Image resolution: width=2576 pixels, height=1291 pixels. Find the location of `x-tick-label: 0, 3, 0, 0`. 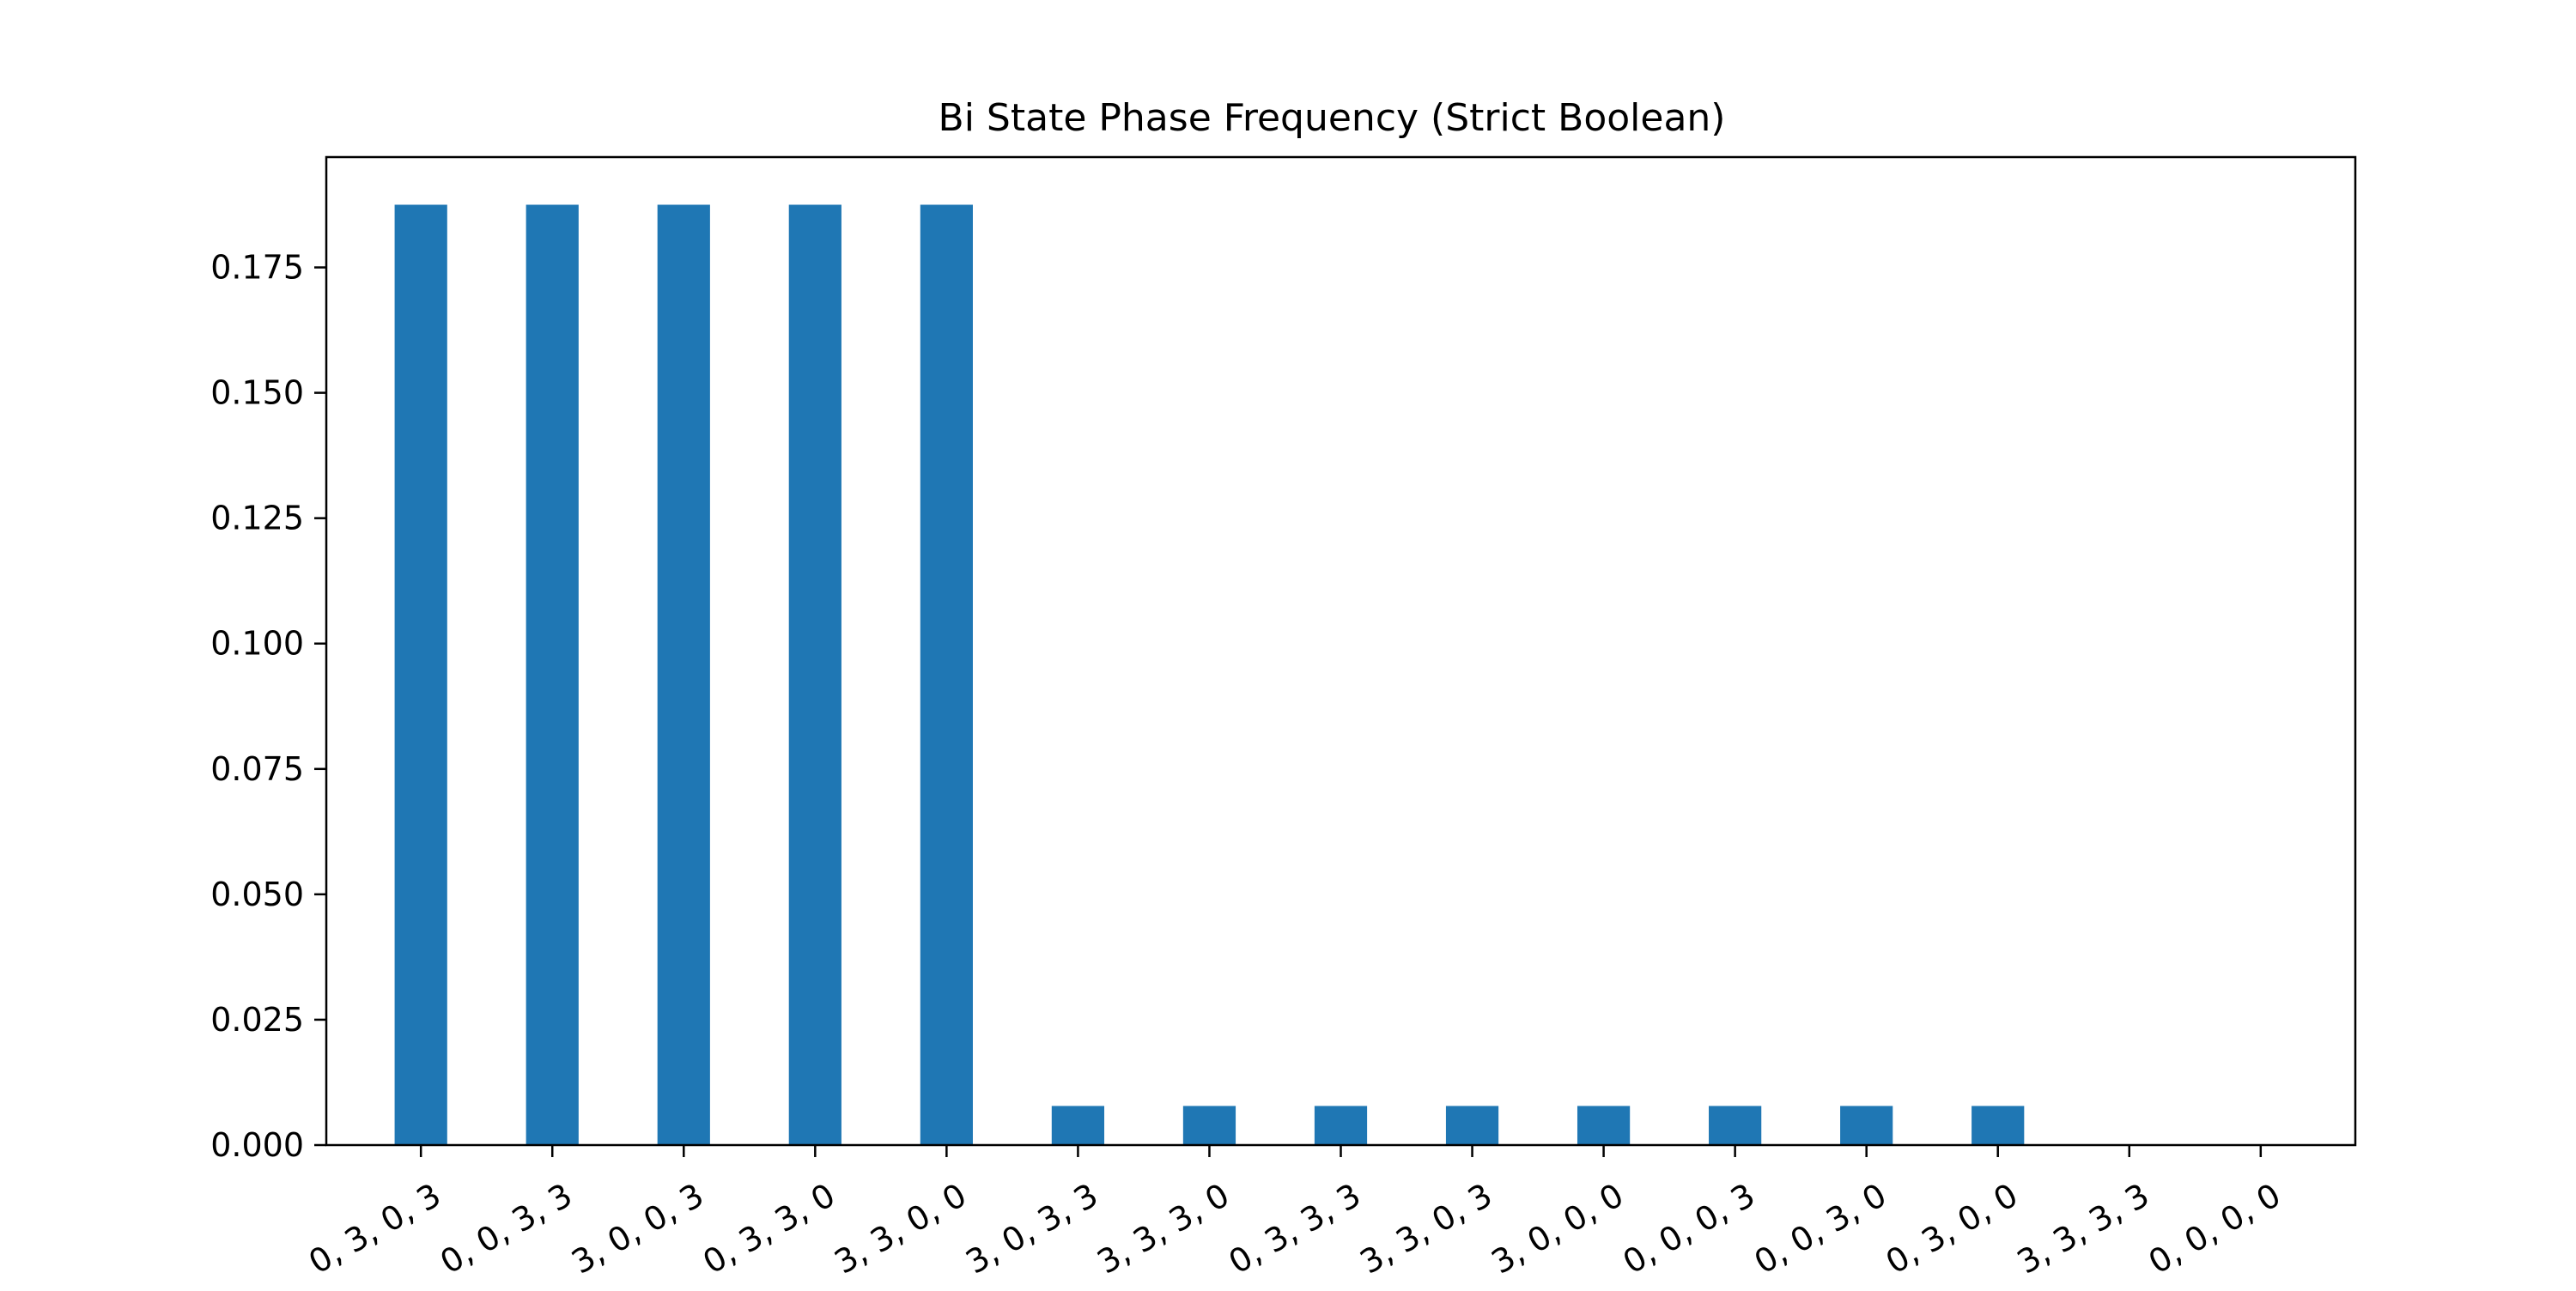

x-tick-label: 0, 3, 0, 0 is located at coordinates (1953, 1229).